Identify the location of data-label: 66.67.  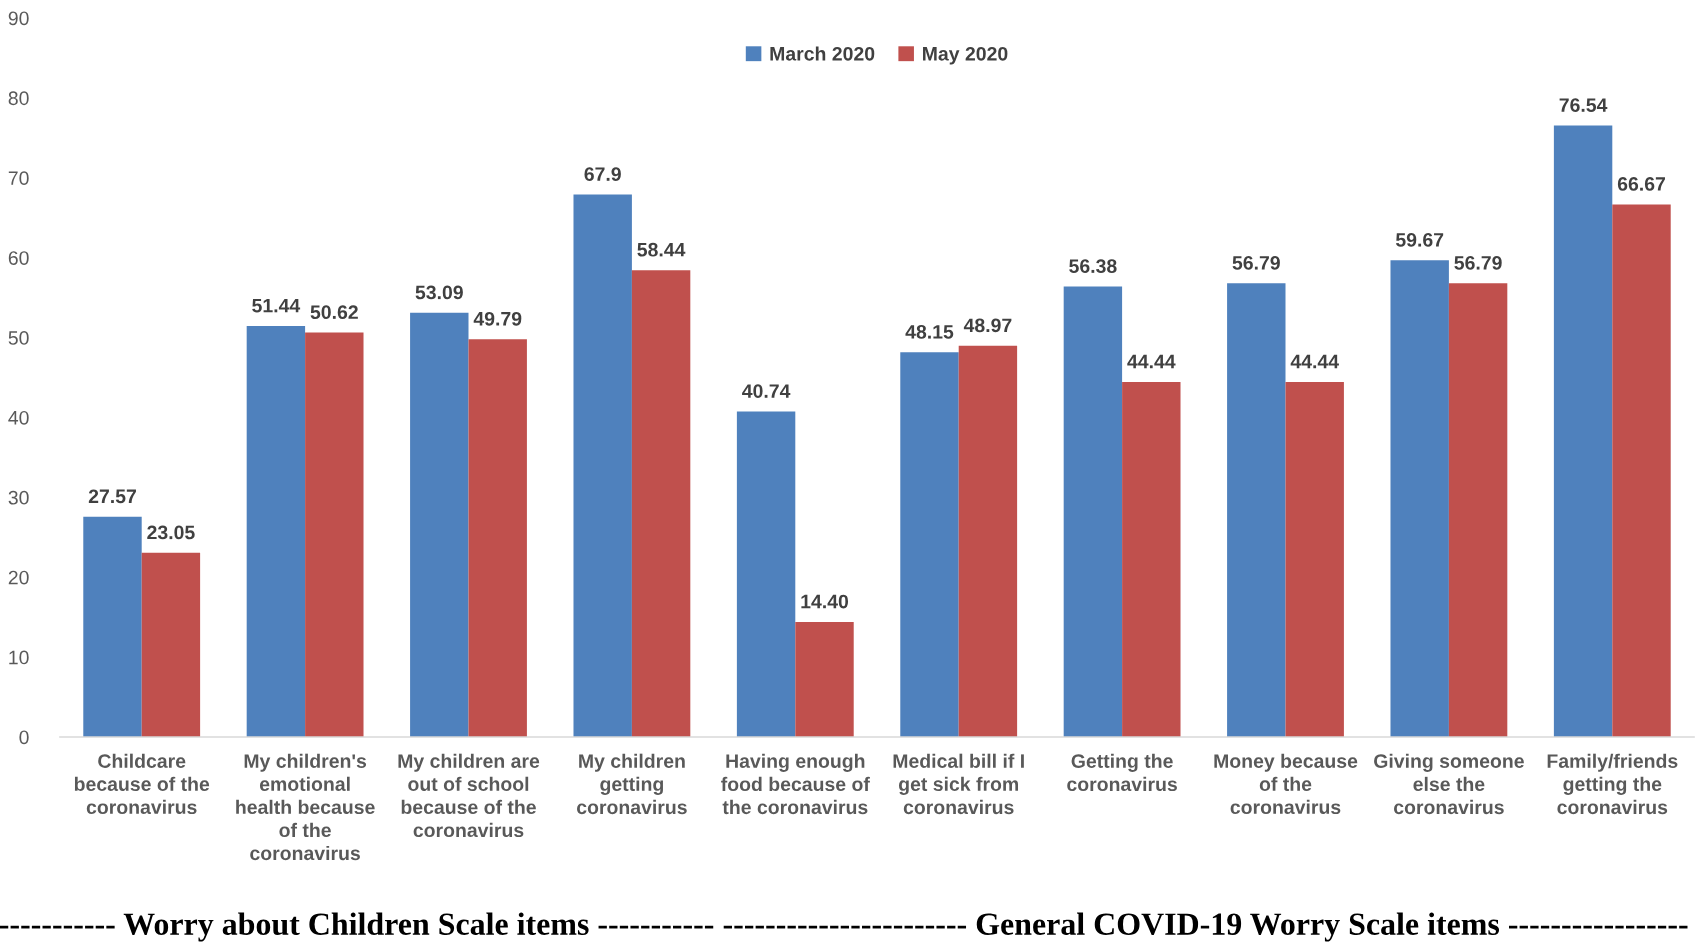
(1641, 184).